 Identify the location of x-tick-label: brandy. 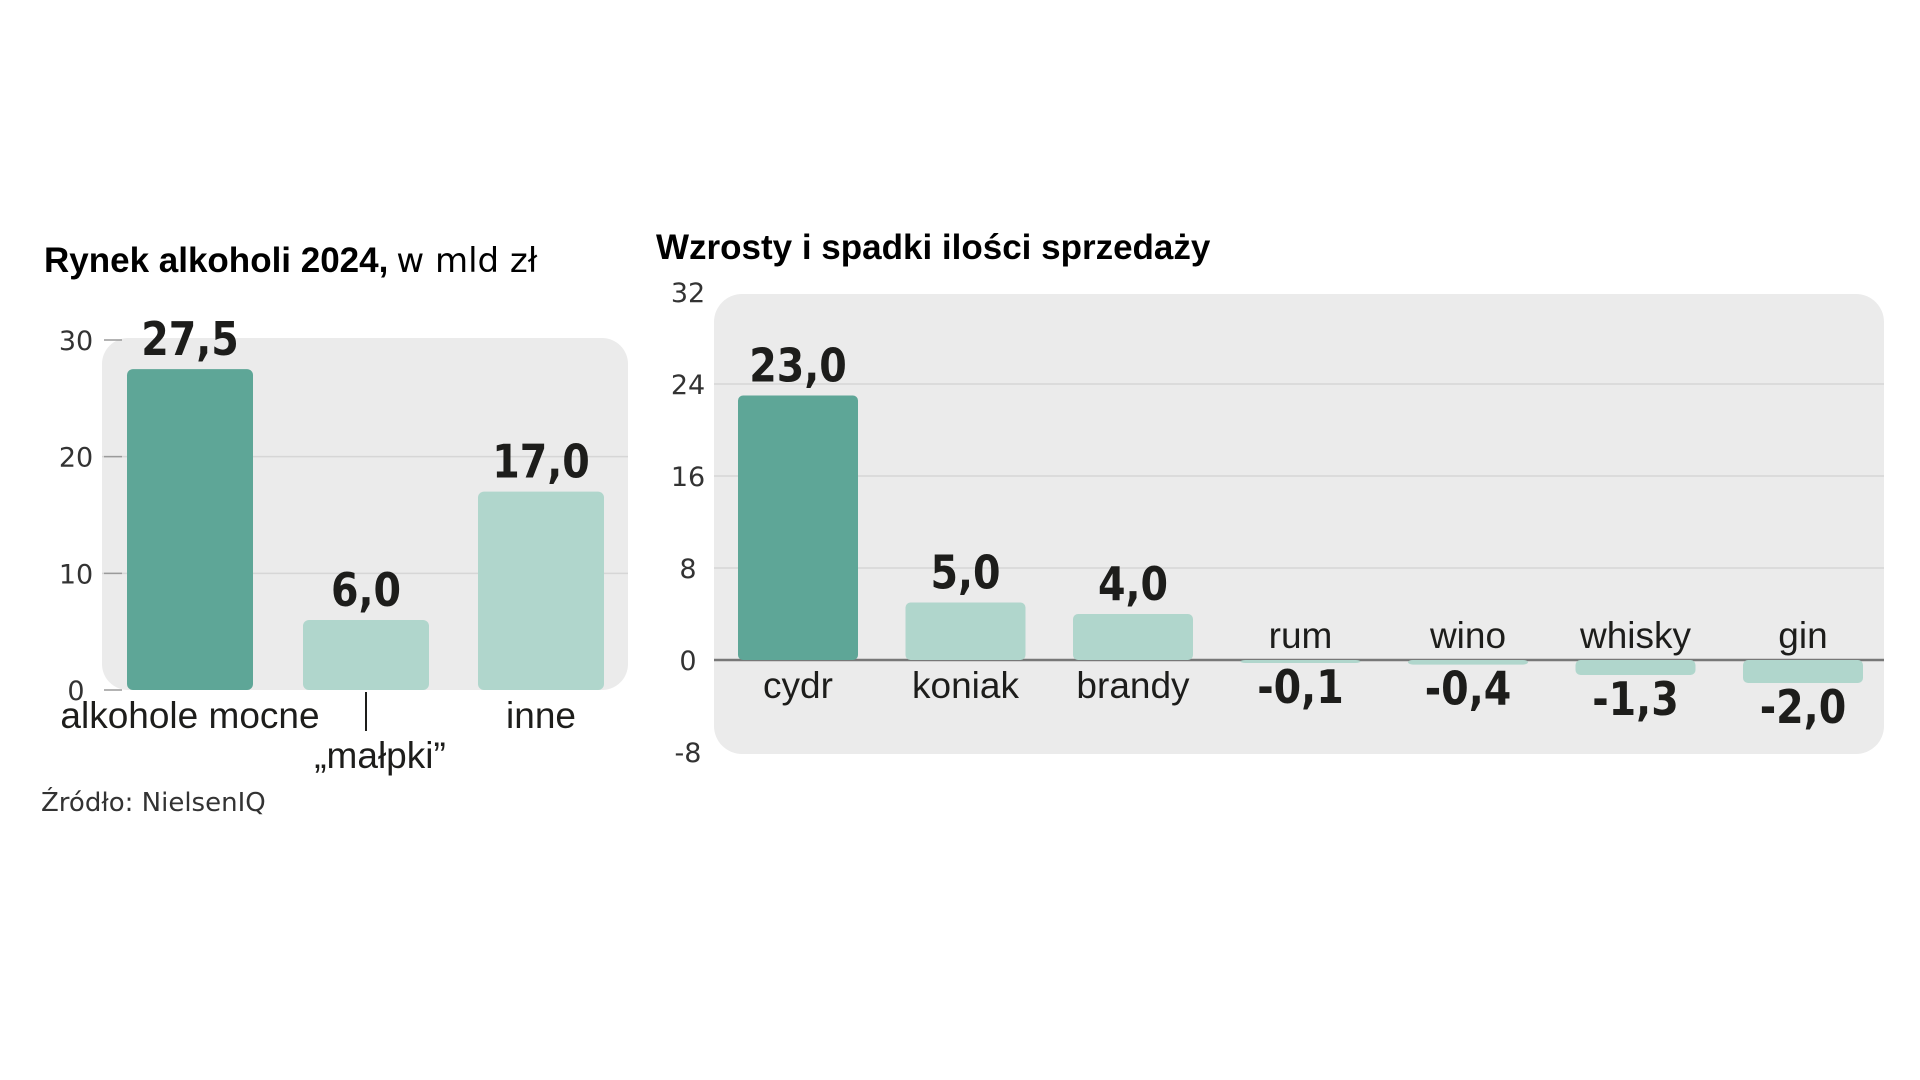
(1133, 685).